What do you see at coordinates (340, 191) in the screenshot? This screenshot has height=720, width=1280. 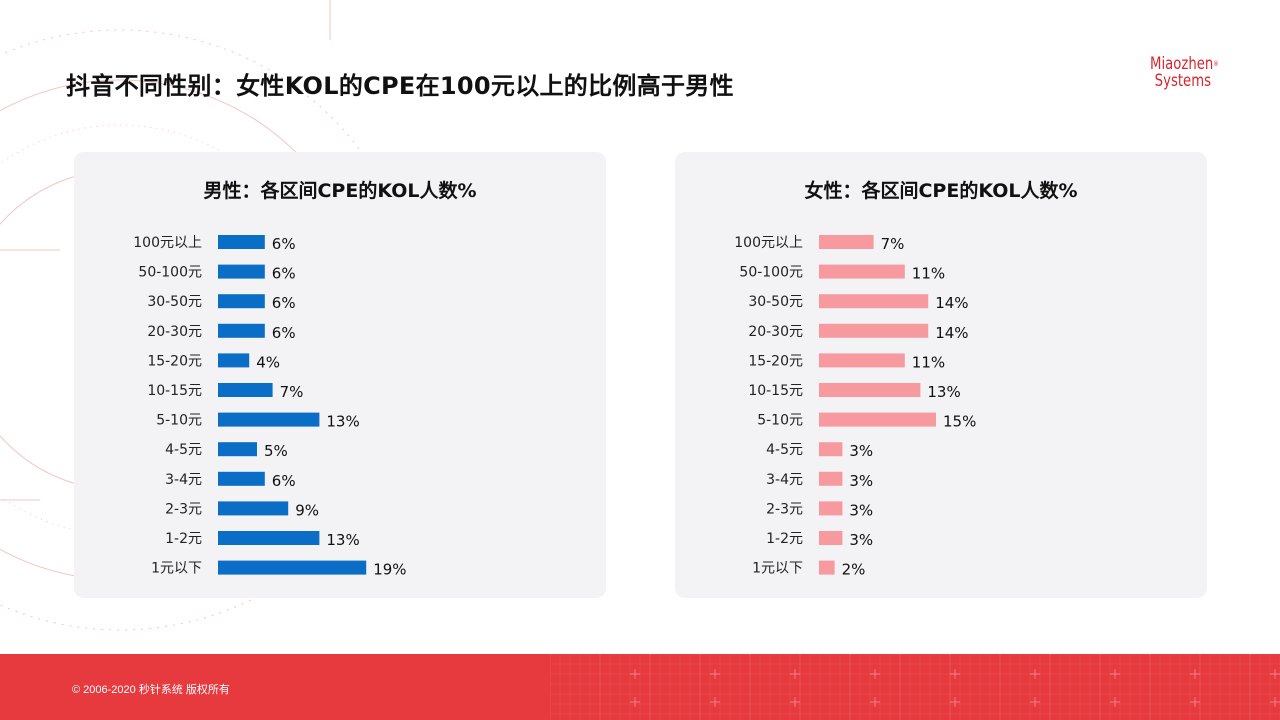 I see `male-chart-title: 男性：各区间CPE的KOL人数%` at bounding box center [340, 191].